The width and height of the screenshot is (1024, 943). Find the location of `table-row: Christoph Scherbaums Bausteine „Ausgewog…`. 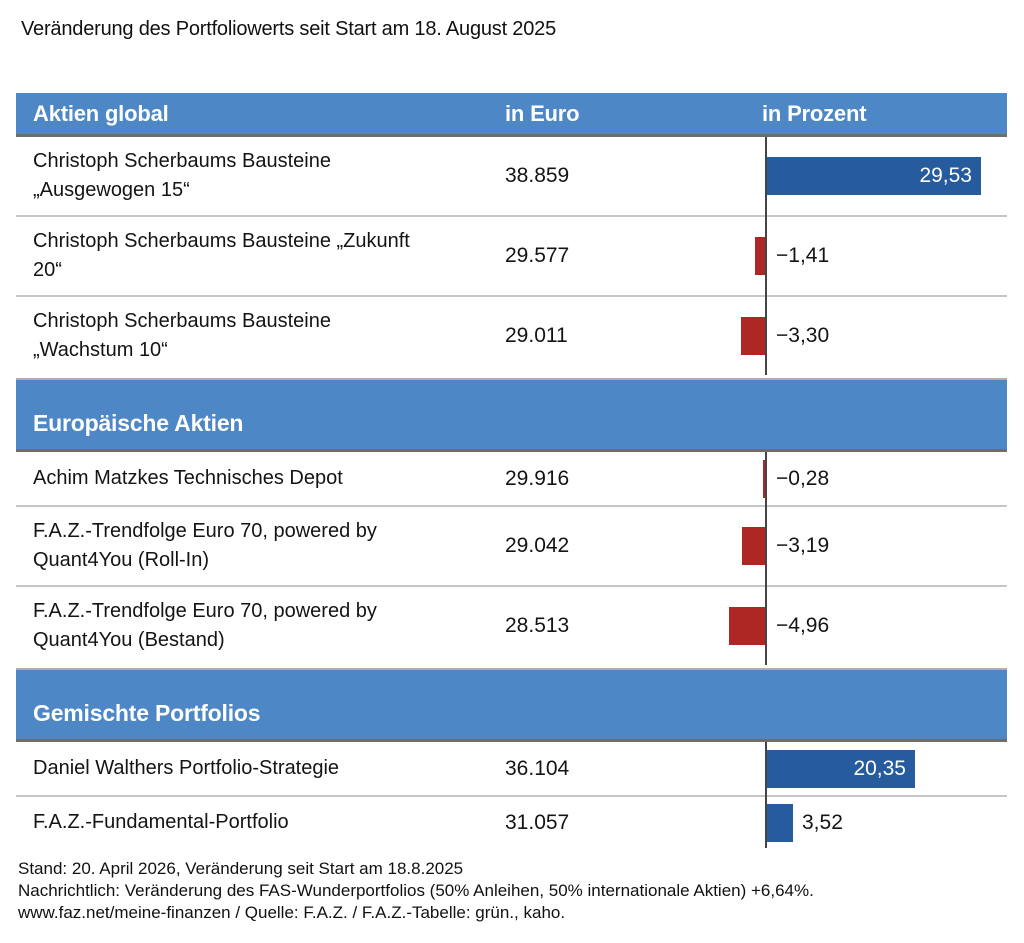

table-row: Christoph Scherbaums Bausteine „Ausgewog… is located at coordinates (511, 176).